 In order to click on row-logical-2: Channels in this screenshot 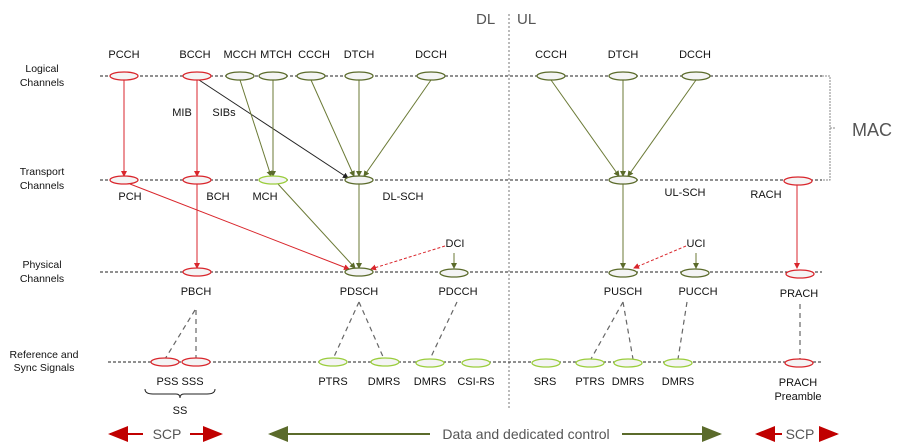, I will do `click(42, 83)`.